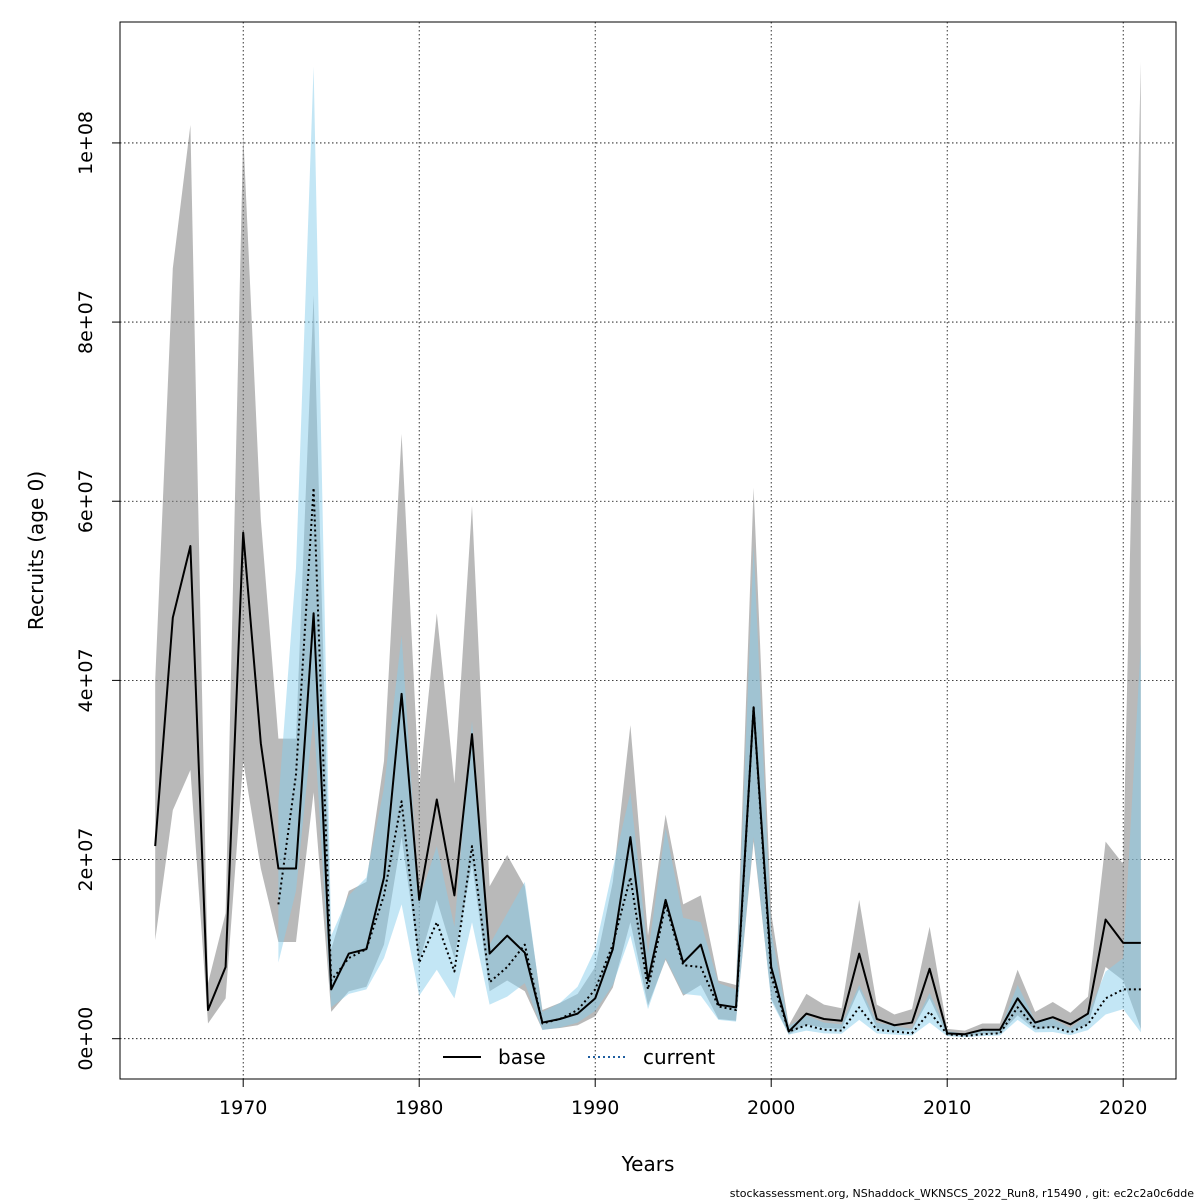 This screenshot has width=1200, height=1200. I want to click on y-tick-label: 4e+07, so click(86, 680).